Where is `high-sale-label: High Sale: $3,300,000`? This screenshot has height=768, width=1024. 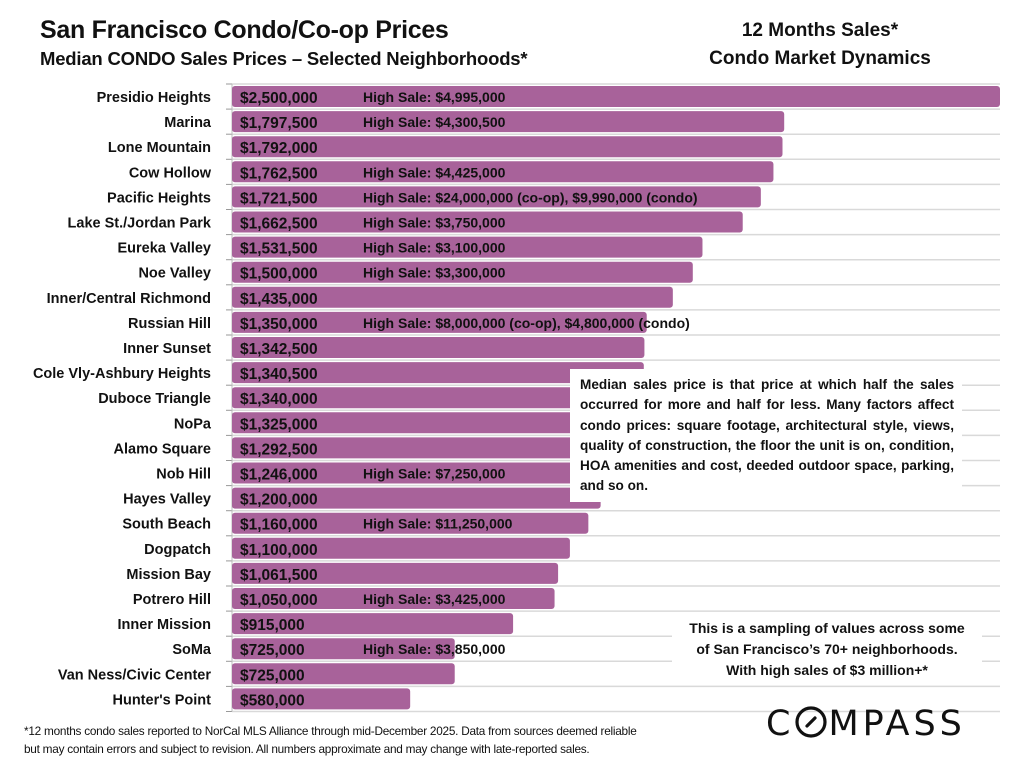
high-sale-label: High Sale: $3,300,000 is located at coordinates (434, 273).